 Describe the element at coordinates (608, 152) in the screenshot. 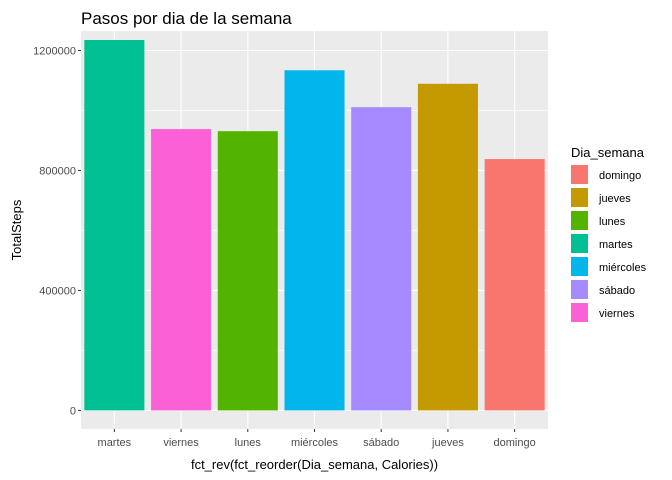

I see `legend-title: Dia_semana` at that location.